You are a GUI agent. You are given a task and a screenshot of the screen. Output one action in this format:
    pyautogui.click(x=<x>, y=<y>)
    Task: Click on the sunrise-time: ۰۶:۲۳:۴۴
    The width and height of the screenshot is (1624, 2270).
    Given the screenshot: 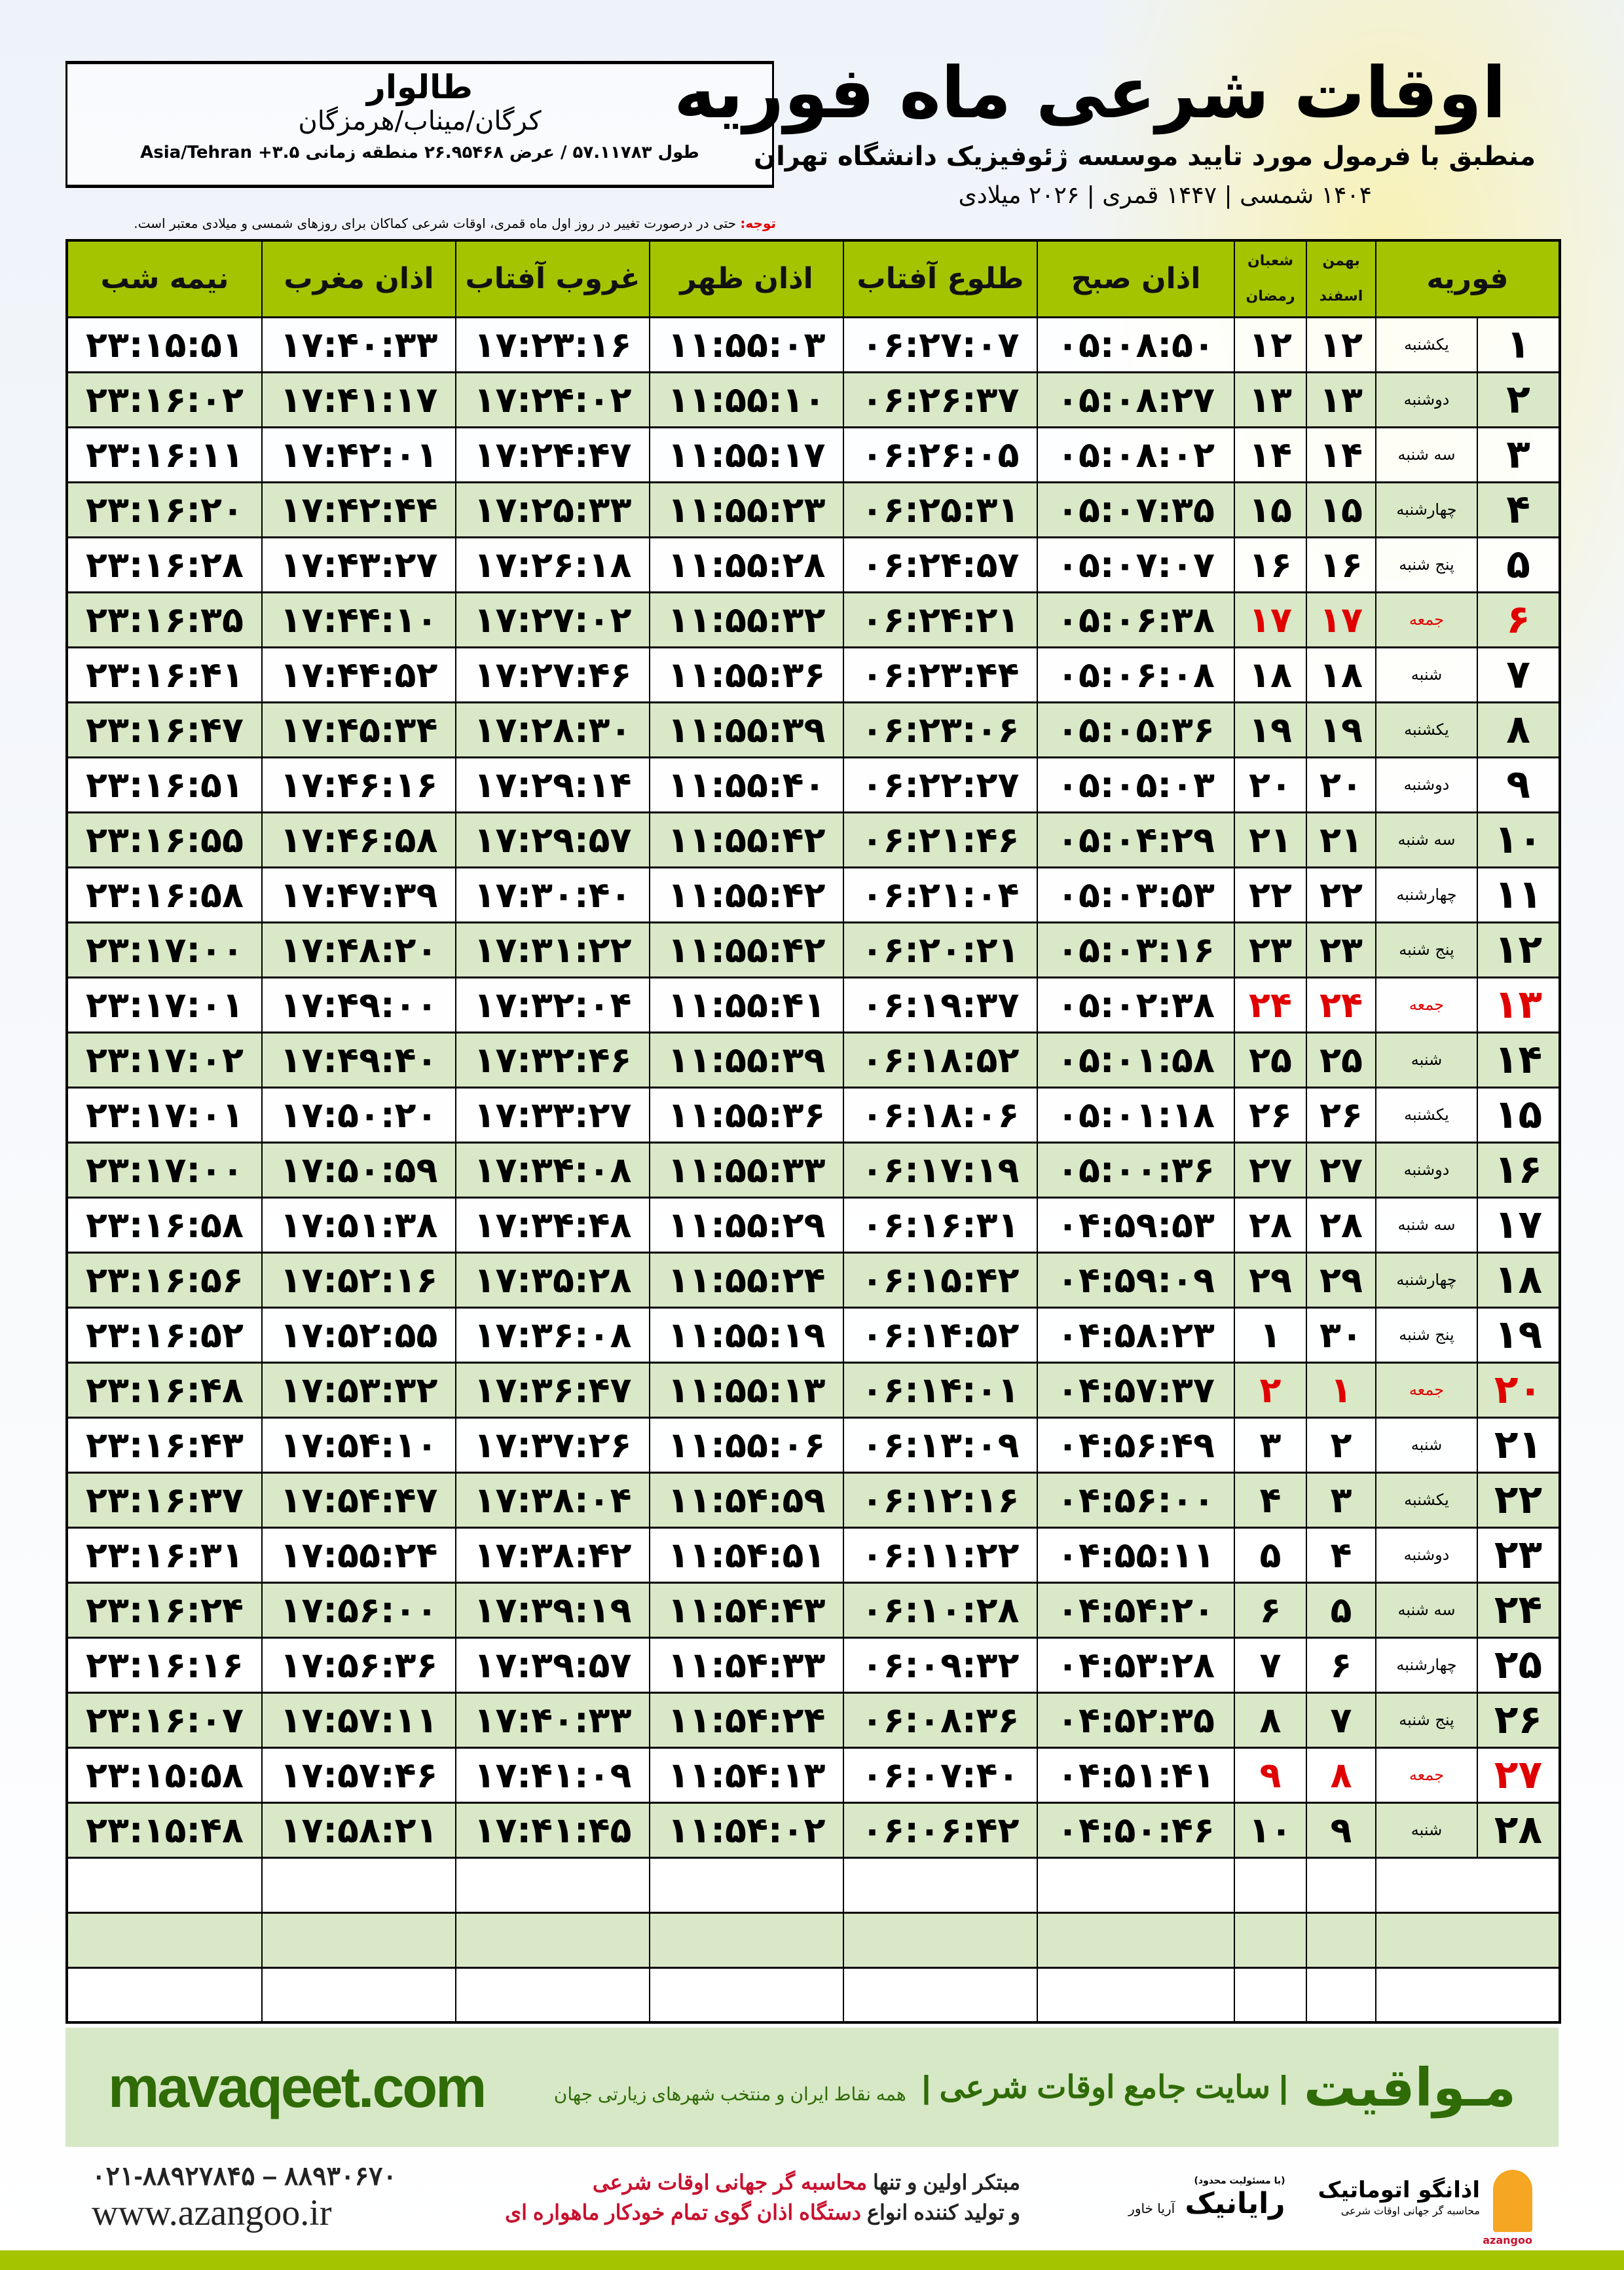 What is the action you would take?
    pyautogui.click(x=940, y=674)
    